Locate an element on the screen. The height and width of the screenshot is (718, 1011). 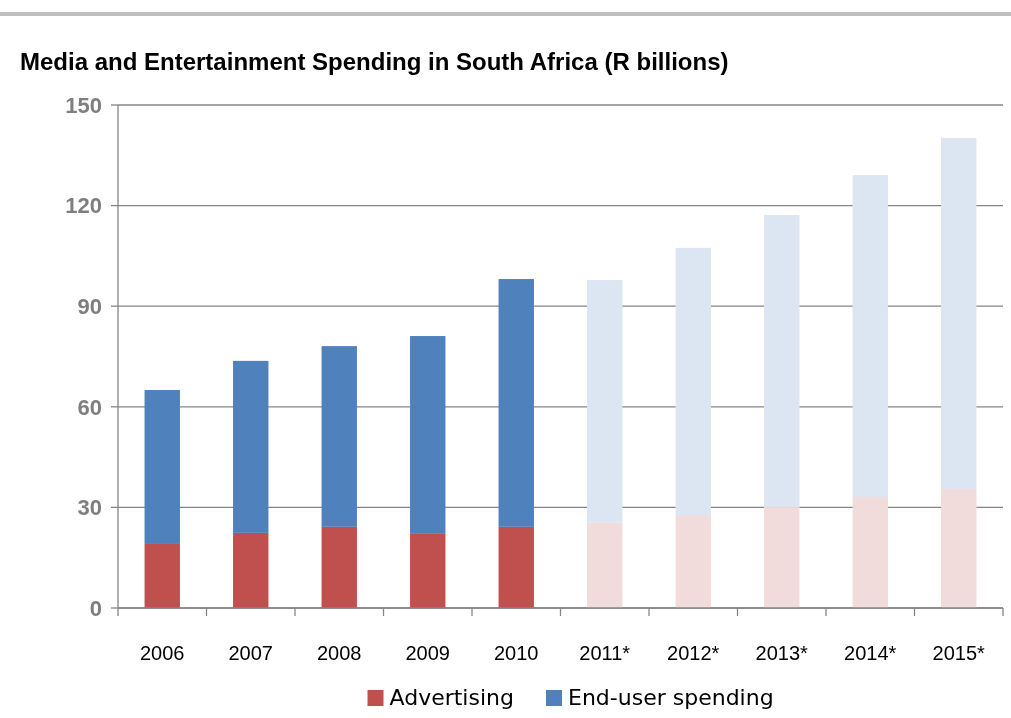
x-tick-label: 2011* is located at coordinates (605, 653).